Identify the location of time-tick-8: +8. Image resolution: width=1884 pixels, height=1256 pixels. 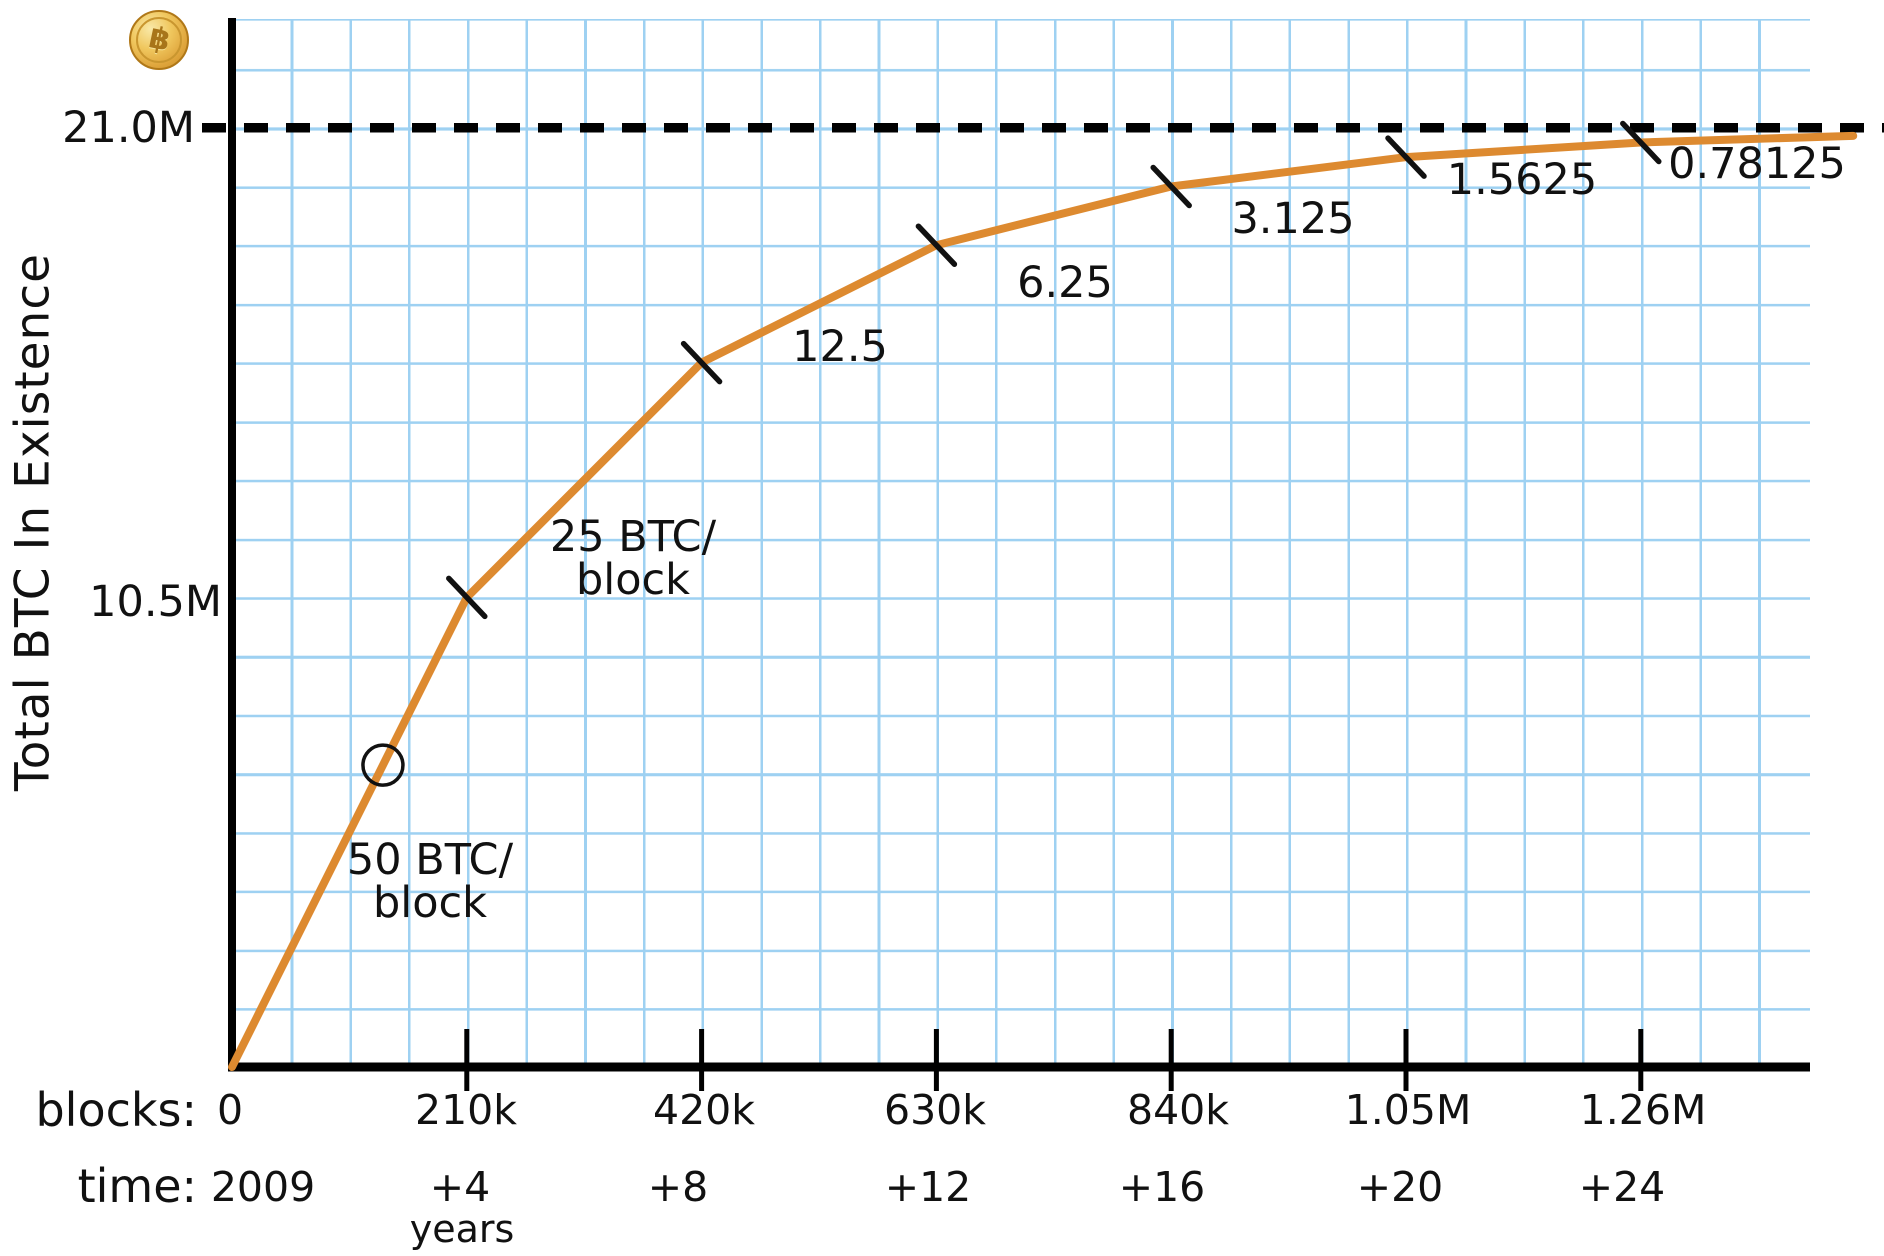
(678, 1187).